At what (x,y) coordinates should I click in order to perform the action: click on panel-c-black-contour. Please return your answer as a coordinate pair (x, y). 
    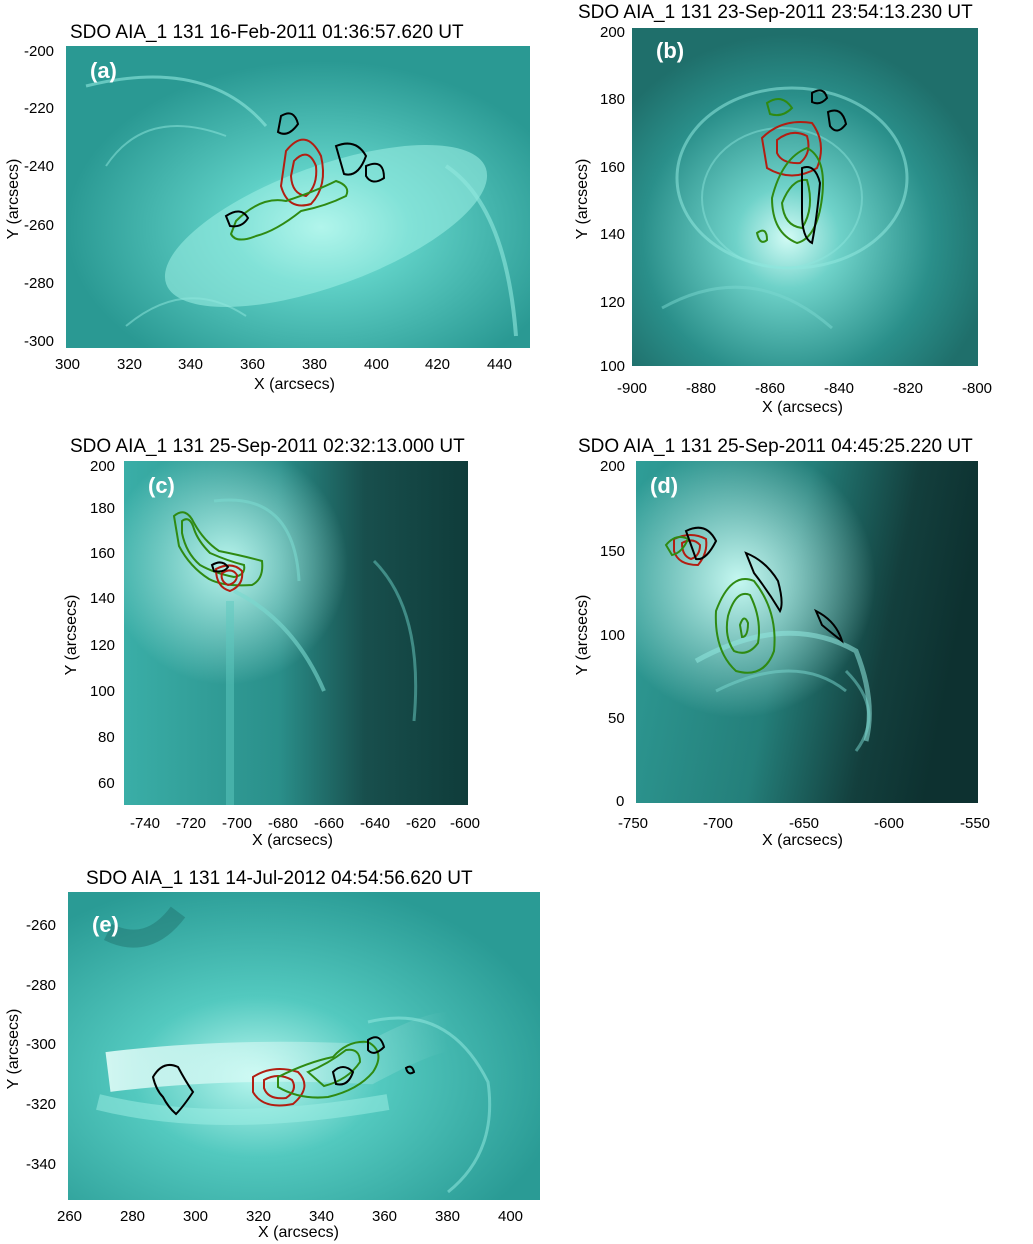
    Looking at the image, I should click on (220, 567).